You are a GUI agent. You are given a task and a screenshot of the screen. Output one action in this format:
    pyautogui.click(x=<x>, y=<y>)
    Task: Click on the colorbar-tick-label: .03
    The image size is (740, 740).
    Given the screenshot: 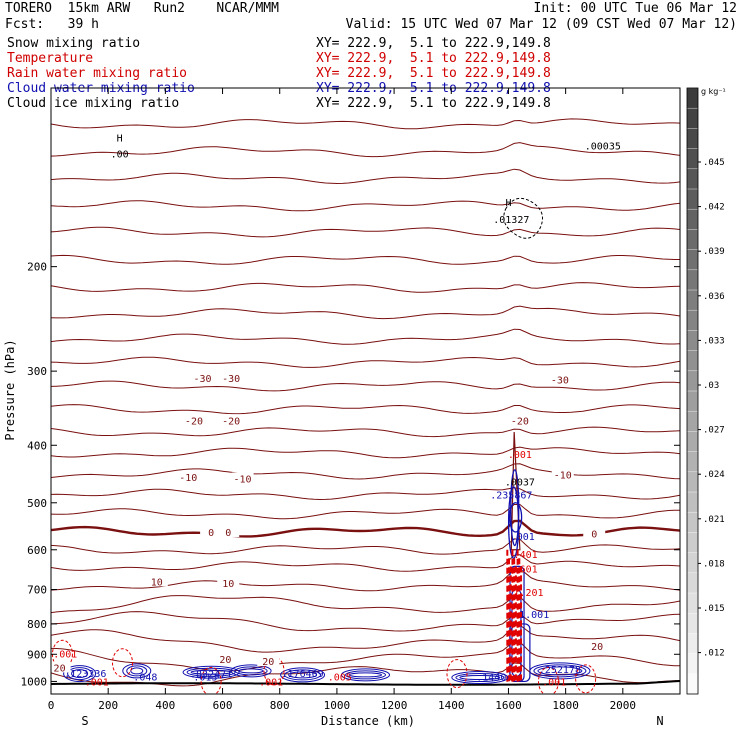 What is the action you would take?
    pyautogui.click(x=711, y=386)
    